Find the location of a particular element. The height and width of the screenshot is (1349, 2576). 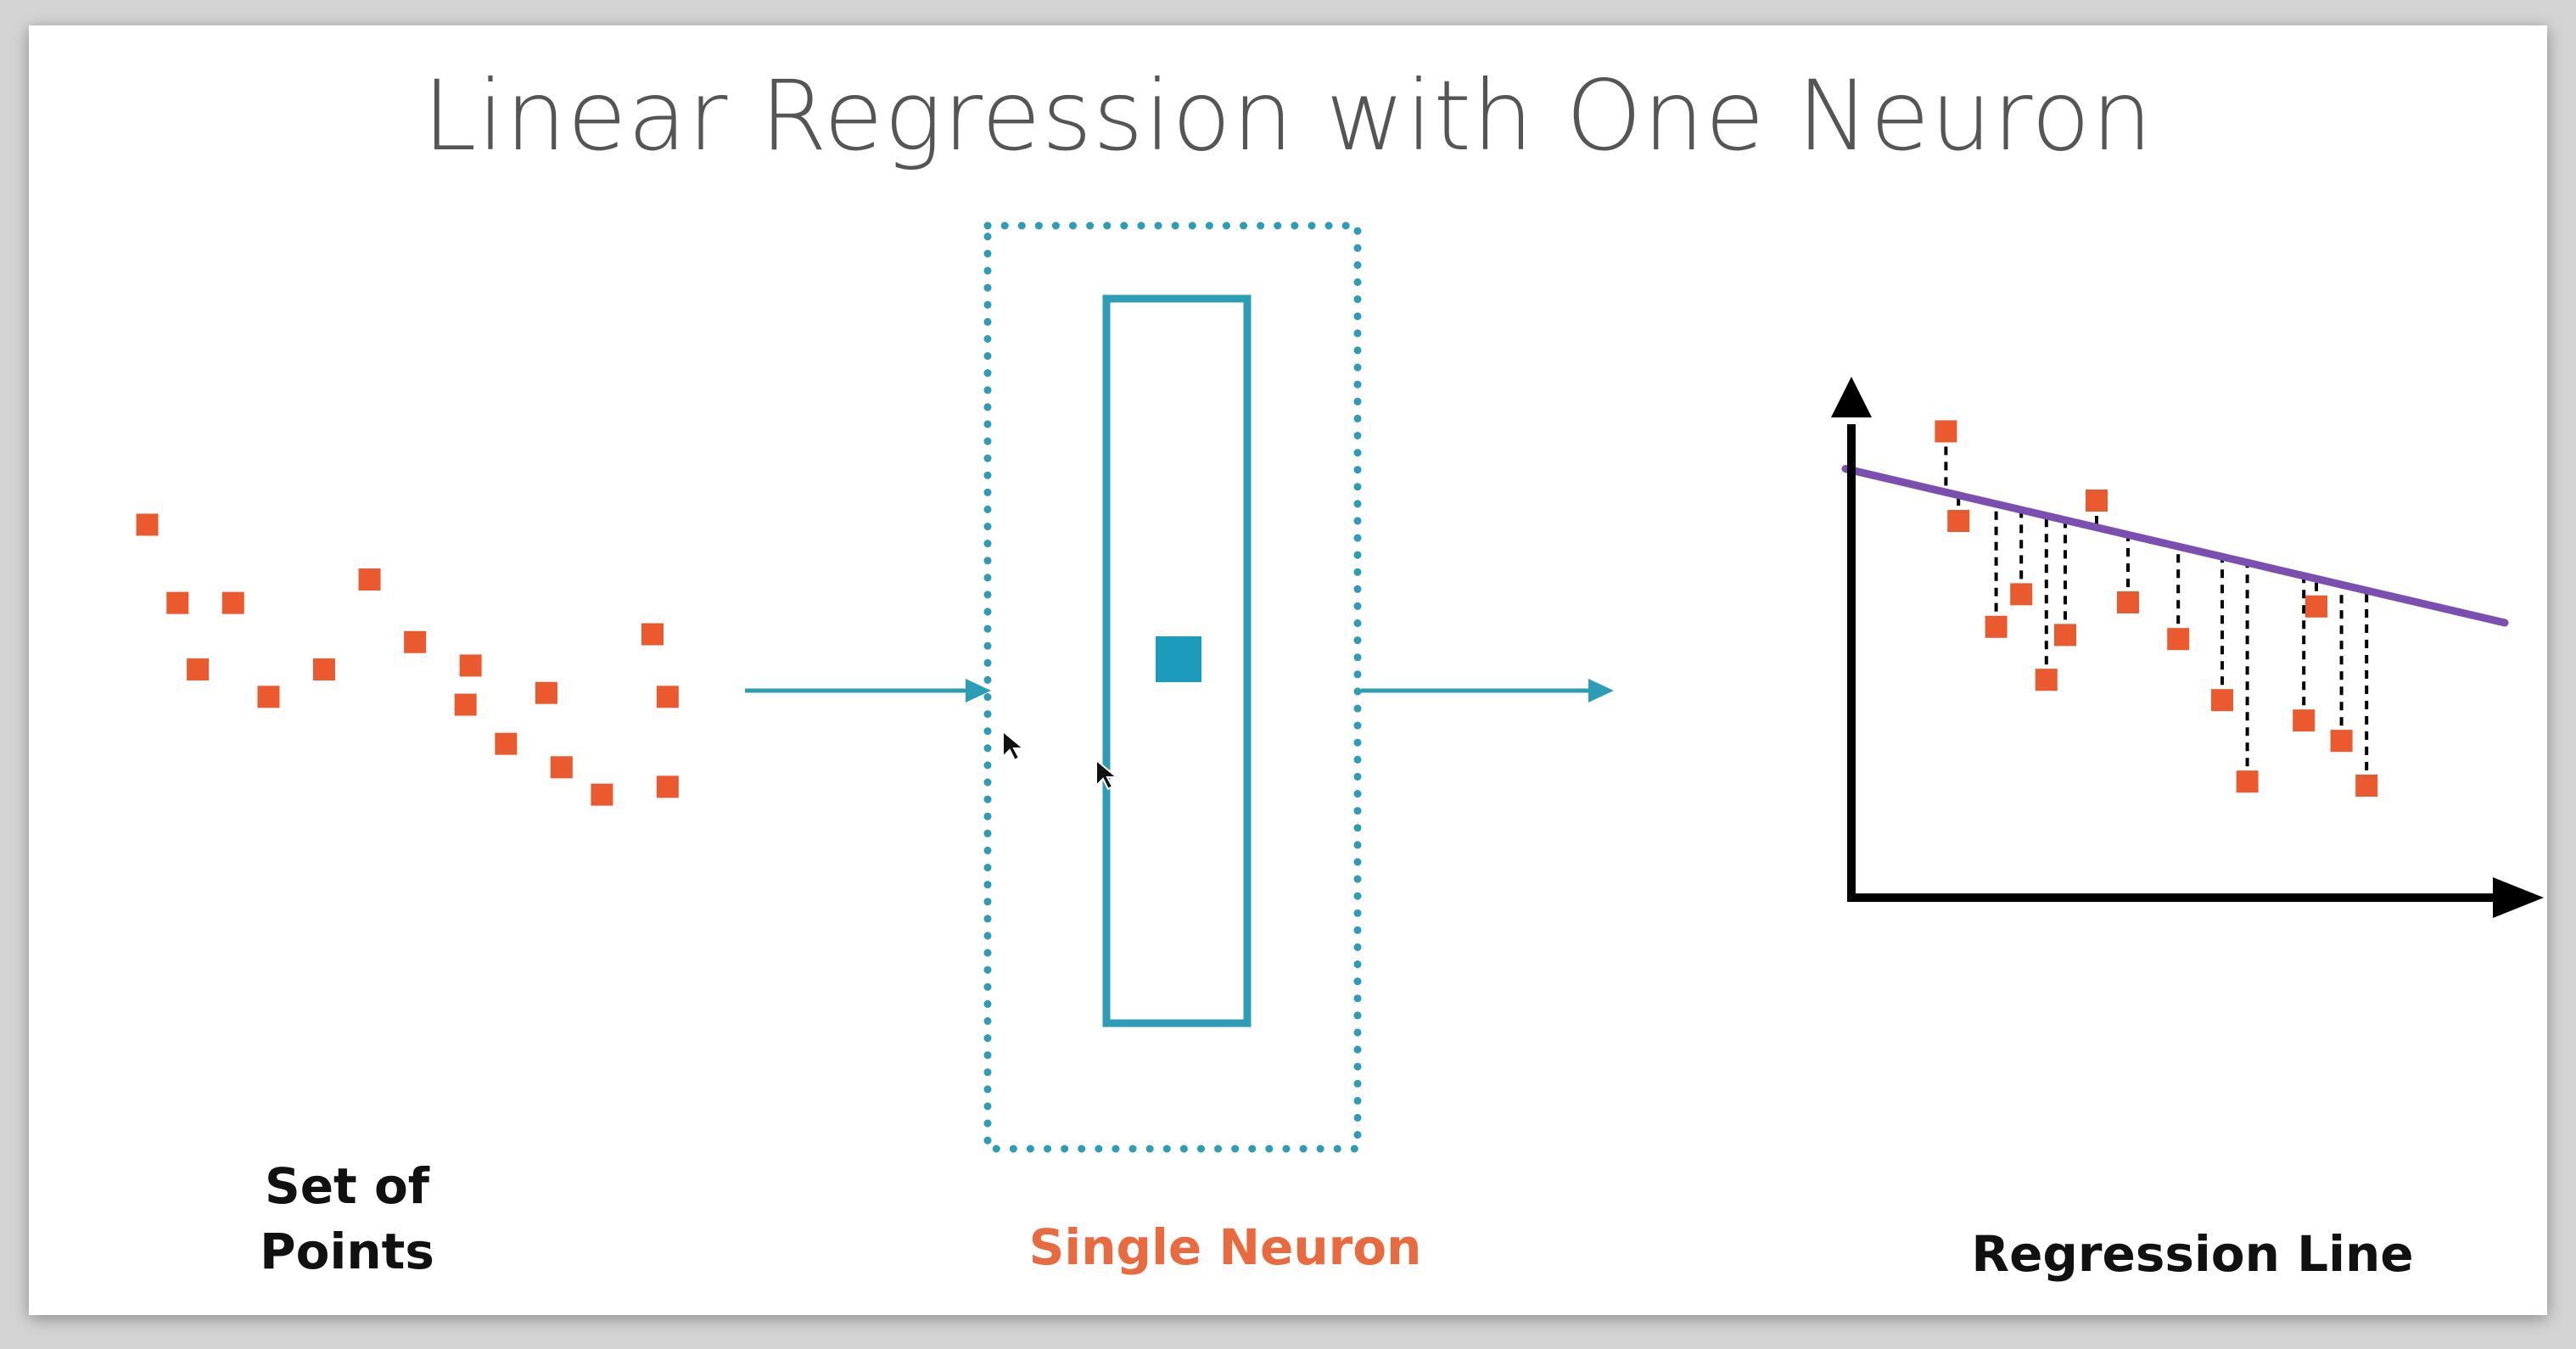

page-title: Linear Regression with One Neuron is located at coordinates (1288, 115).